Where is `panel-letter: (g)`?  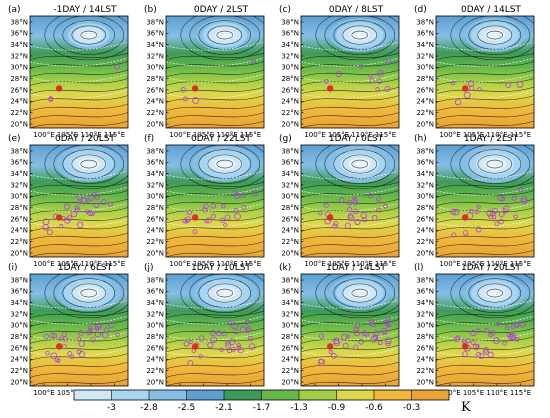
panel-letter: (g) is located at coordinates (285, 139).